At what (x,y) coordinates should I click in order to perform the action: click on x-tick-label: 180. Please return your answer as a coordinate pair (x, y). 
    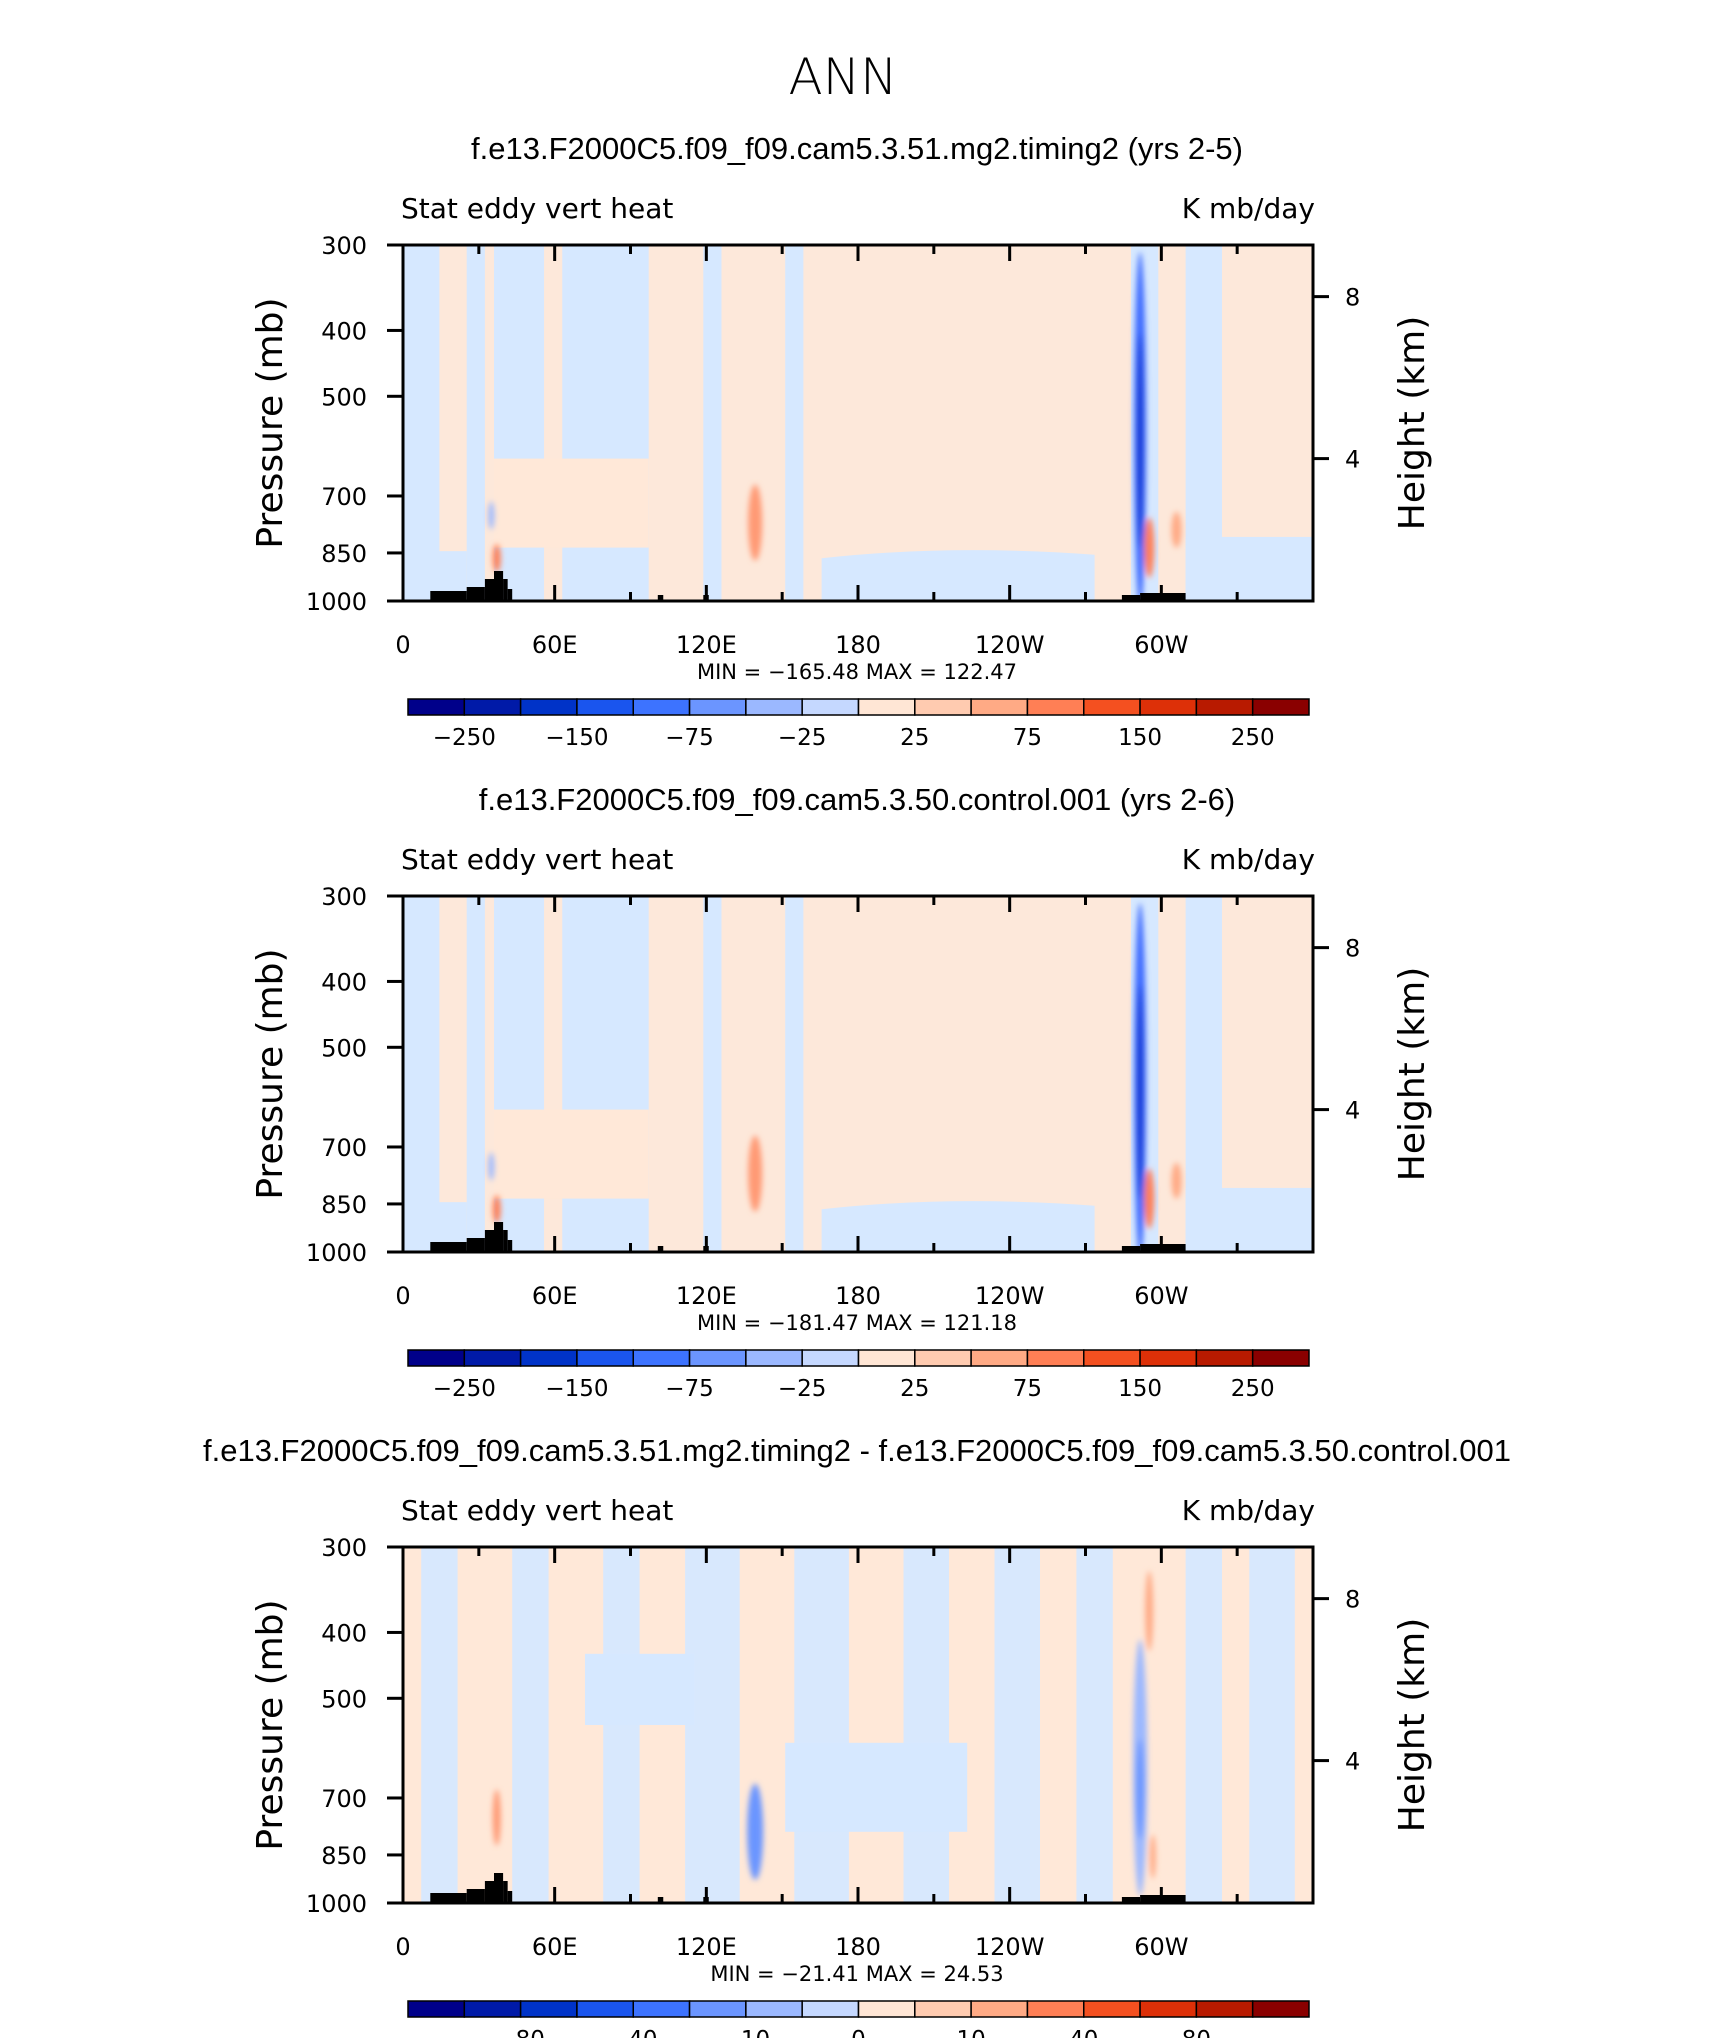
    Looking at the image, I should click on (858, 645).